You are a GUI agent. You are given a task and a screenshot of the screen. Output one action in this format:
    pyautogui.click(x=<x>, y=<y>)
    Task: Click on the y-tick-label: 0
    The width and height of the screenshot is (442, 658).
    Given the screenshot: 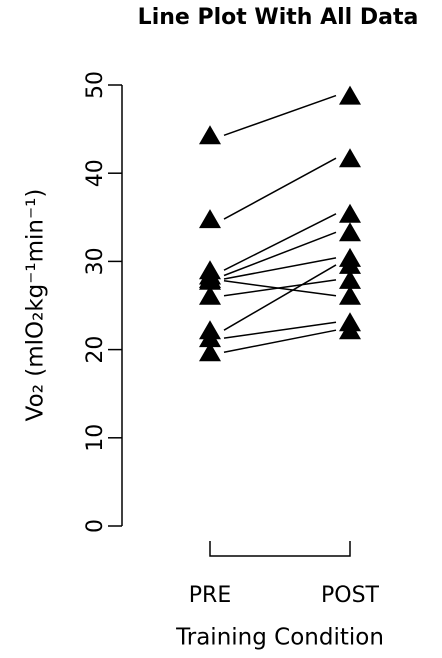 What is the action you would take?
    pyautogui.click(x=95, y=526)
    